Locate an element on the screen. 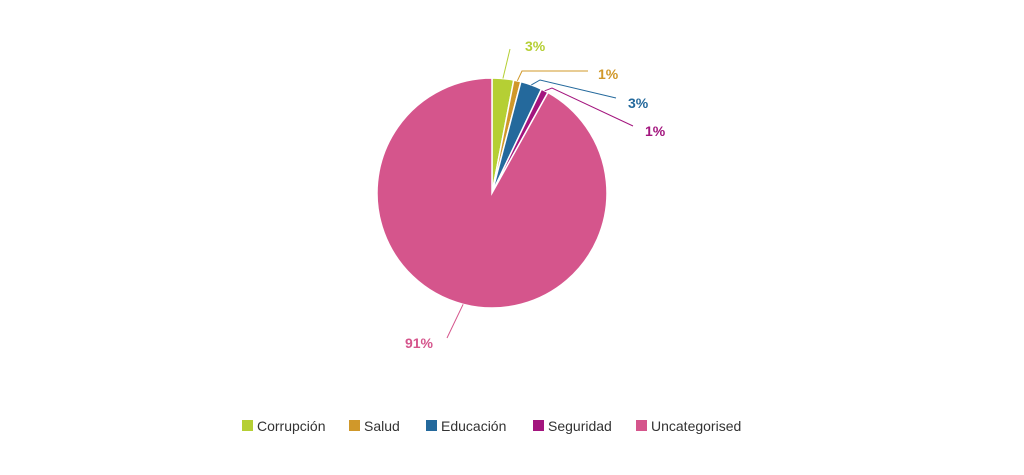  pie-slices is located at coordinates (492, 193).